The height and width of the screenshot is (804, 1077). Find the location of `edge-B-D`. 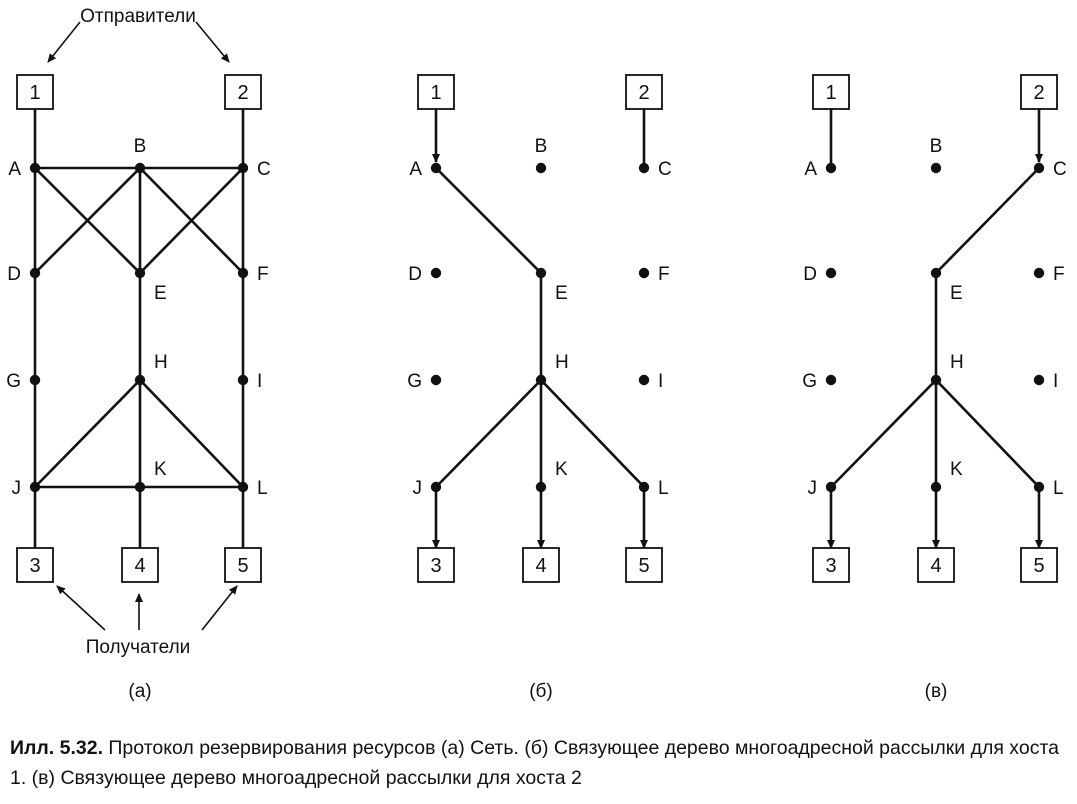

edge-B-D is located at coordinates (87, 220).